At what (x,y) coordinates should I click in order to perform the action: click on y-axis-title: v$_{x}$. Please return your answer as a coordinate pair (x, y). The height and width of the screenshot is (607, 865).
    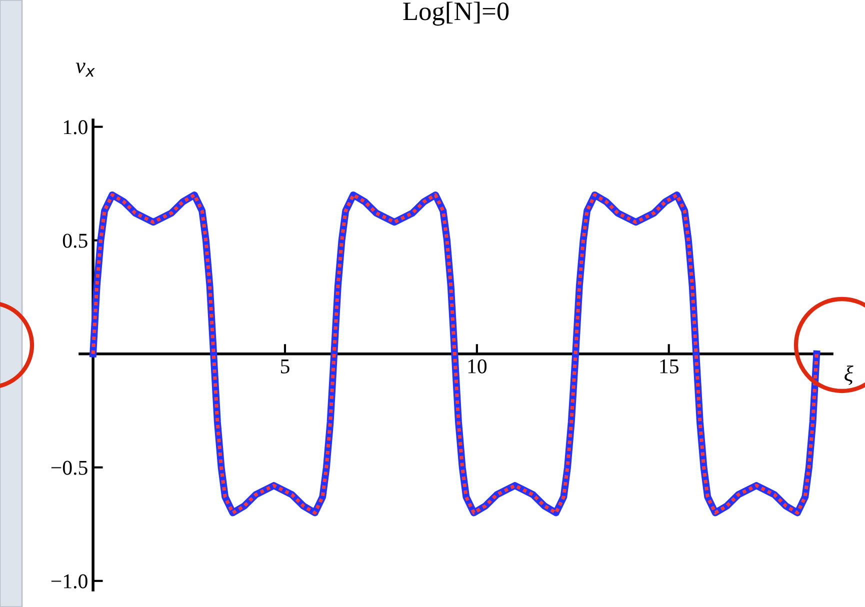
    Looking at the image, I should click on (85, 69).